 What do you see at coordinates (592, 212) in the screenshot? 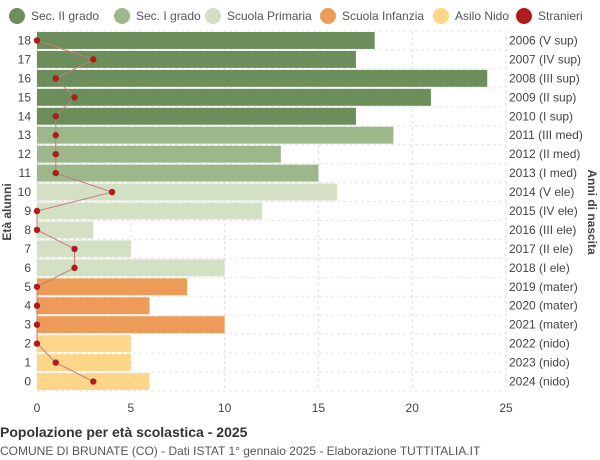
I see `y-axis-right-label: Anni di nascita` at bounding box center [592, 212].